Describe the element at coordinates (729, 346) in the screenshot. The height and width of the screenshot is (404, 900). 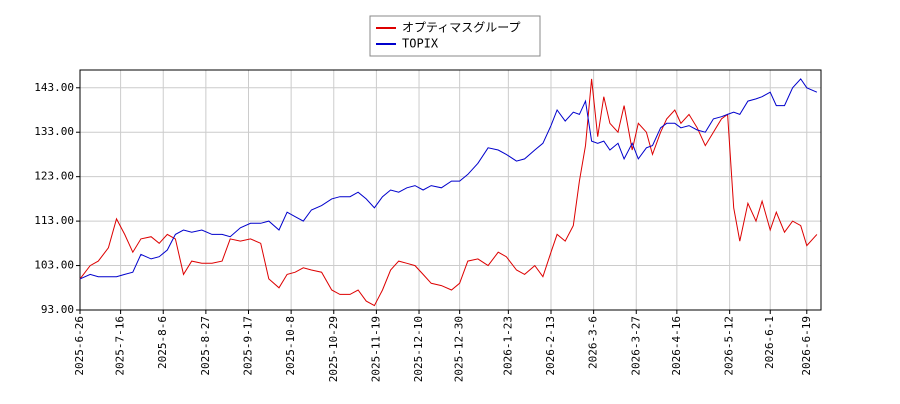
I see `x-tick-label: 2026-5-12` at that location.